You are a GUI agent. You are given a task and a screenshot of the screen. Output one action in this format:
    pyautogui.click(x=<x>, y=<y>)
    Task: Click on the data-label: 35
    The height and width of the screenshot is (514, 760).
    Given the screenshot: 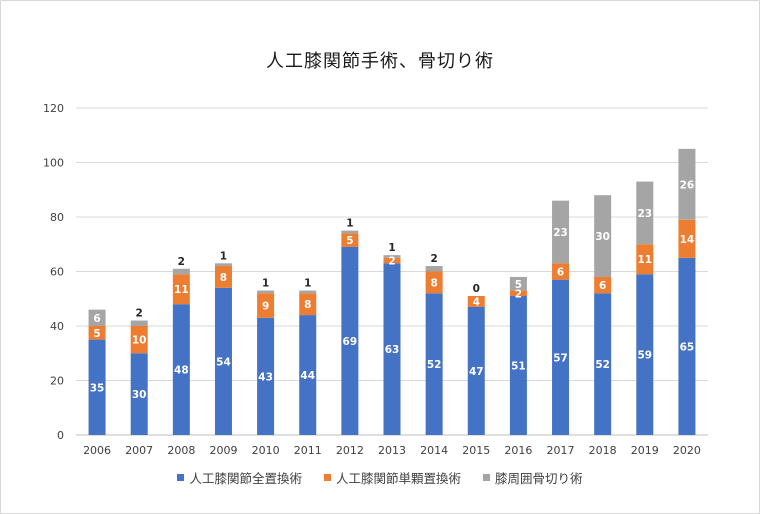 What is the action you would take?
    pyautogui.click(x=97, y=388)
    